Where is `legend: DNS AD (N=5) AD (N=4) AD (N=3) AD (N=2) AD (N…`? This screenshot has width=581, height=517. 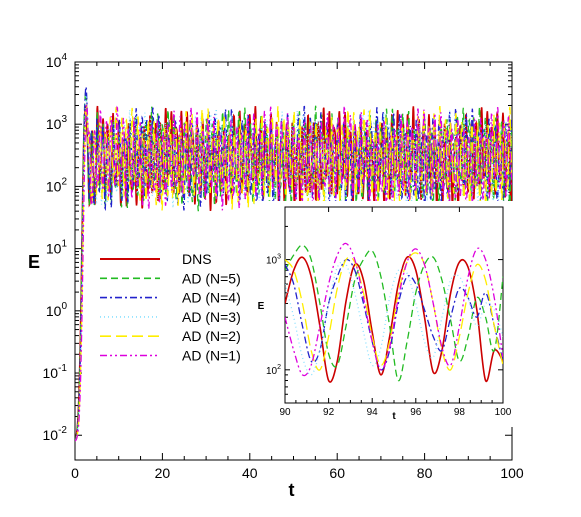
legend: DNS AD (N=5) AD (N=4) AD (N=3) AD (N=2) AD (N… is located at coordinates (170, 307).